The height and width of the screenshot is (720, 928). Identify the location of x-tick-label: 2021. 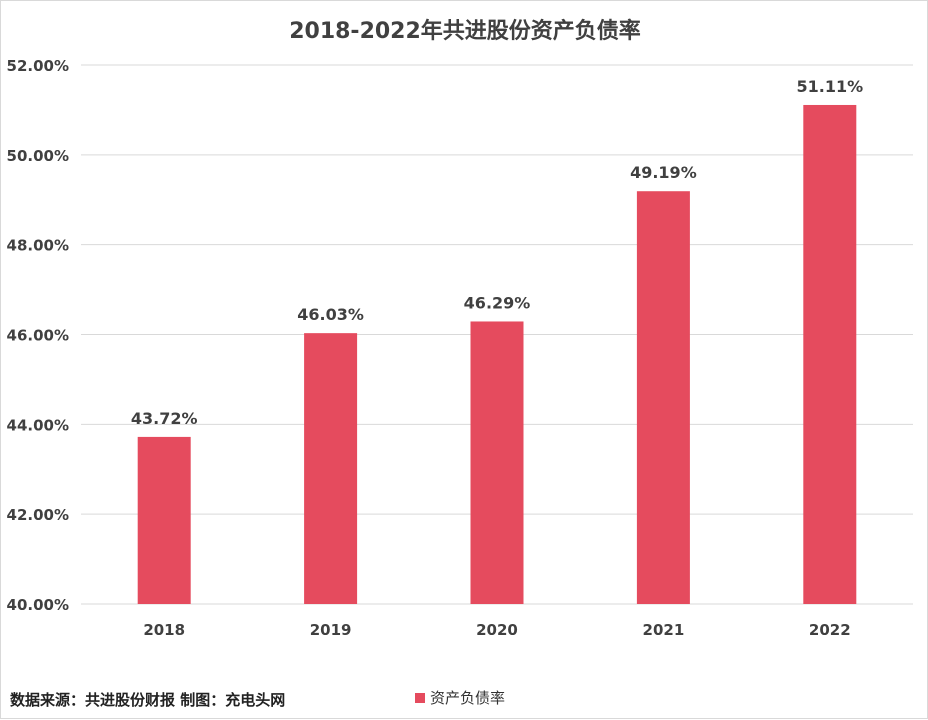
(664, 630).